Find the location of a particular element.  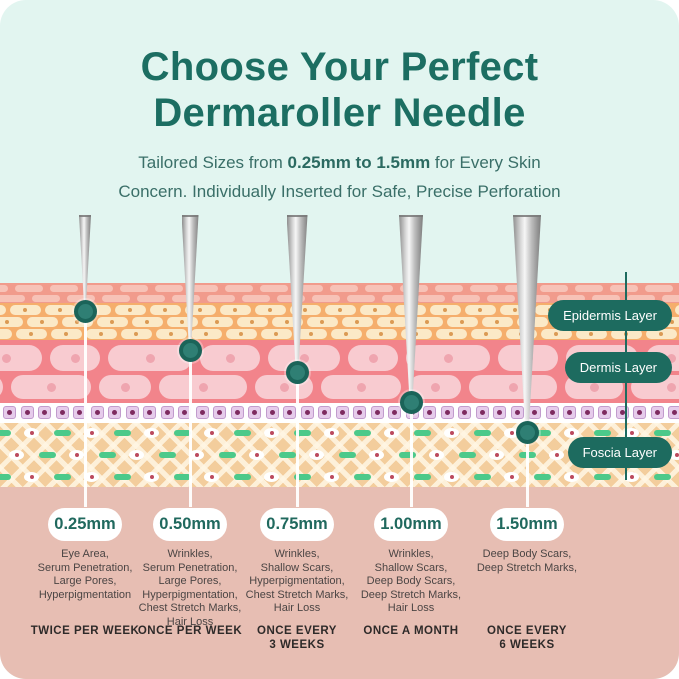

frequency-label: ONCE PER WEEK is located at coordinates (190, 631).